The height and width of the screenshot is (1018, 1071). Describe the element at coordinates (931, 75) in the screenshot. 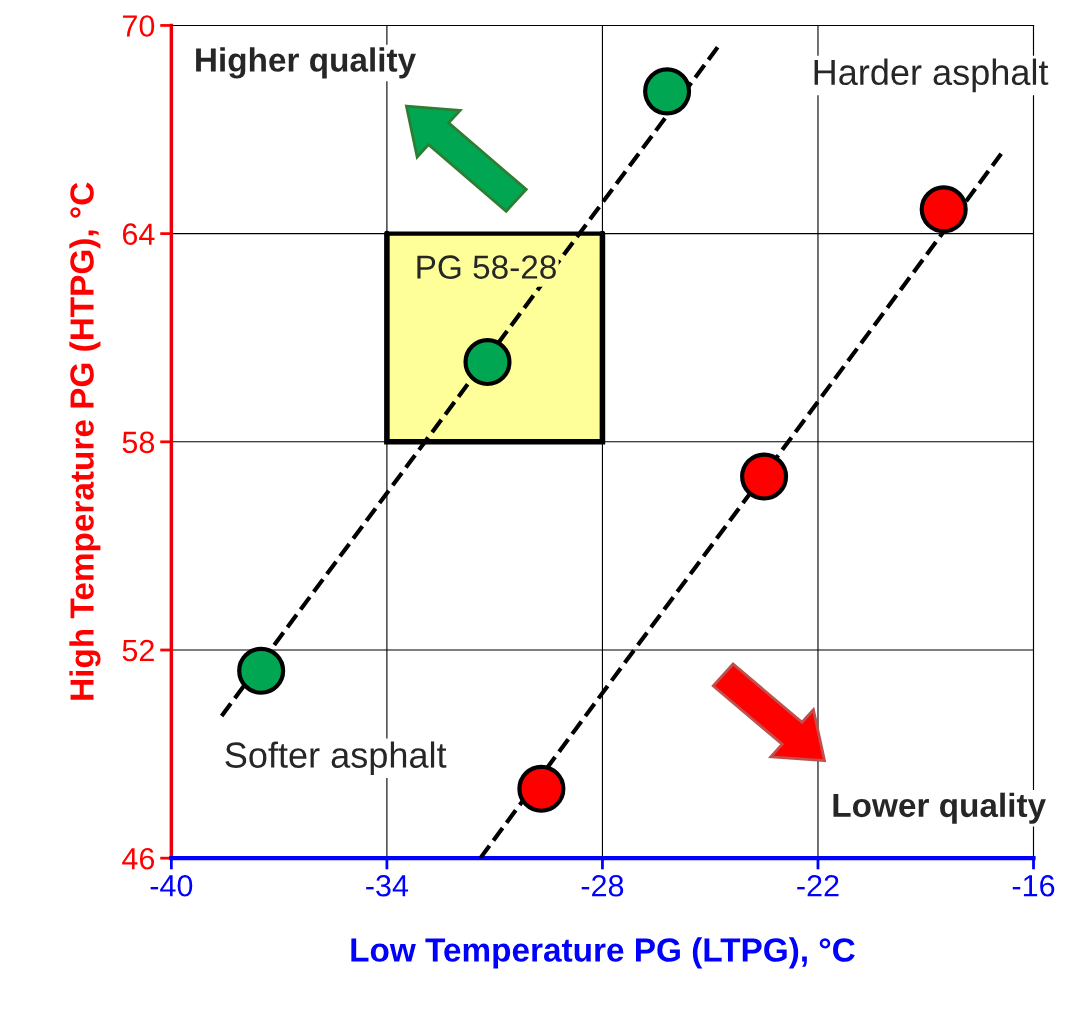

I see `annotation: Harder asphalt` at that location.